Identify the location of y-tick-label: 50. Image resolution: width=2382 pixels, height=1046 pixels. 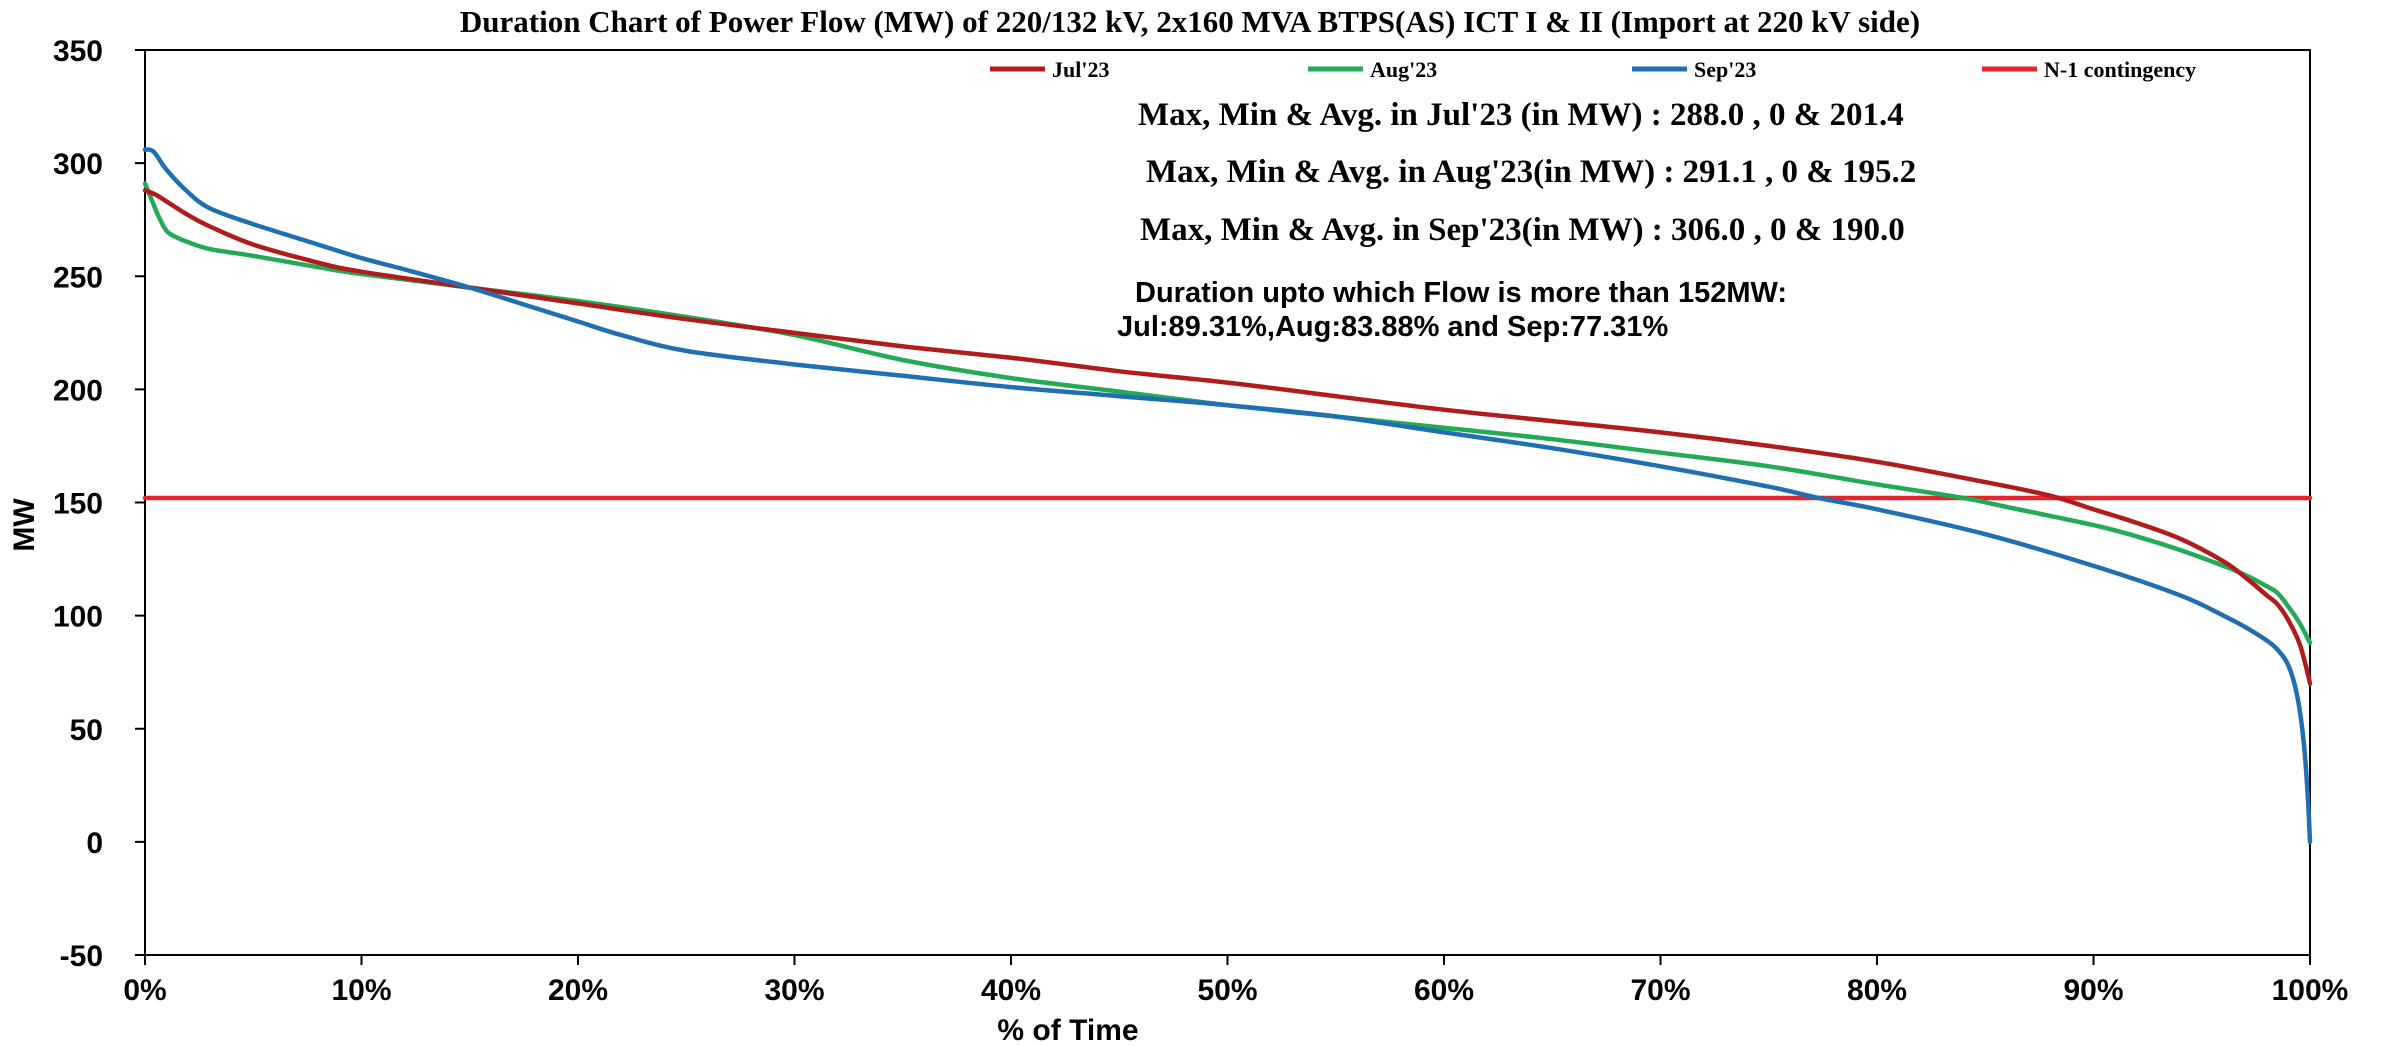
(86, 730).